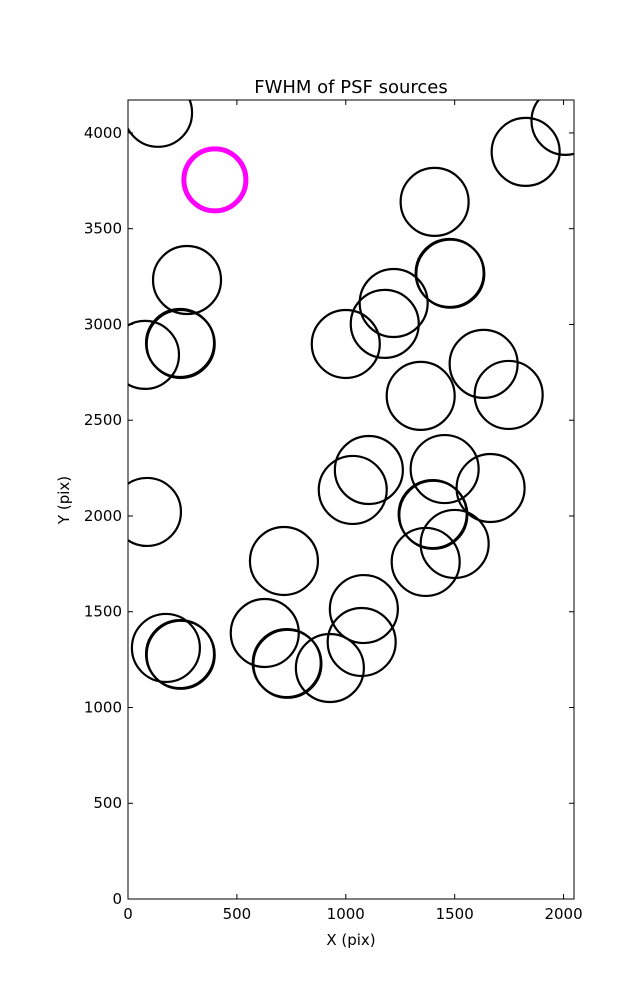  I want to click on x-tick-label: 1500, so click(455, 914).